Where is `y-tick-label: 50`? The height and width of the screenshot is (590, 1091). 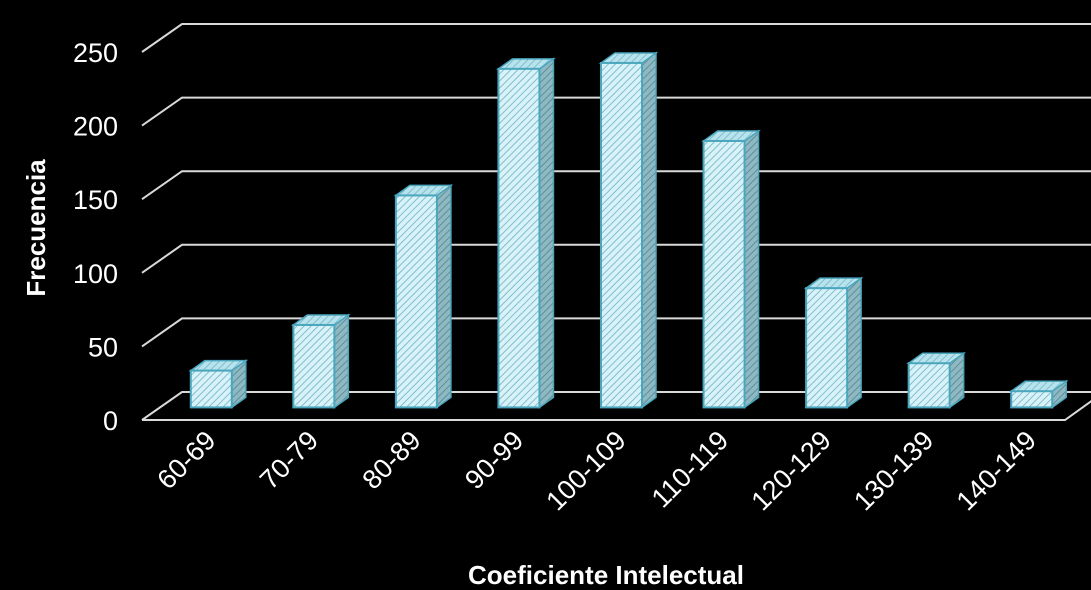 y-tick-label: 50 is located at coordinates (103, 347).